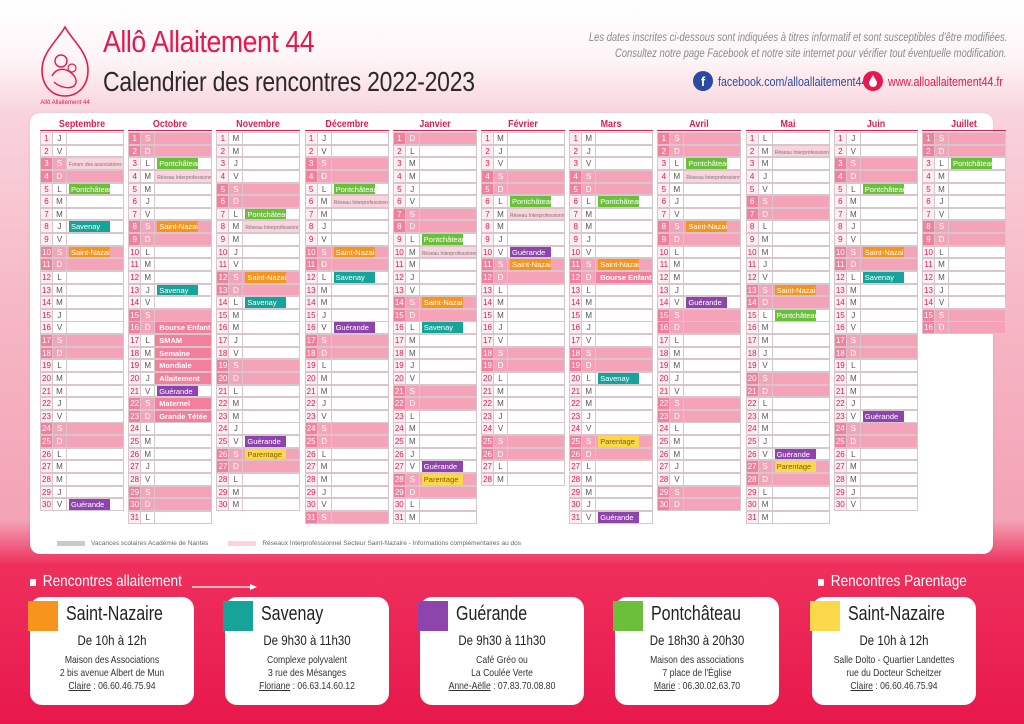 This screenshot has height=724, width=1024. What do you see at coordinates (346, 302) in the screenshot?
I see `calendar-day: 14 M` at bounding box center [346, 302].